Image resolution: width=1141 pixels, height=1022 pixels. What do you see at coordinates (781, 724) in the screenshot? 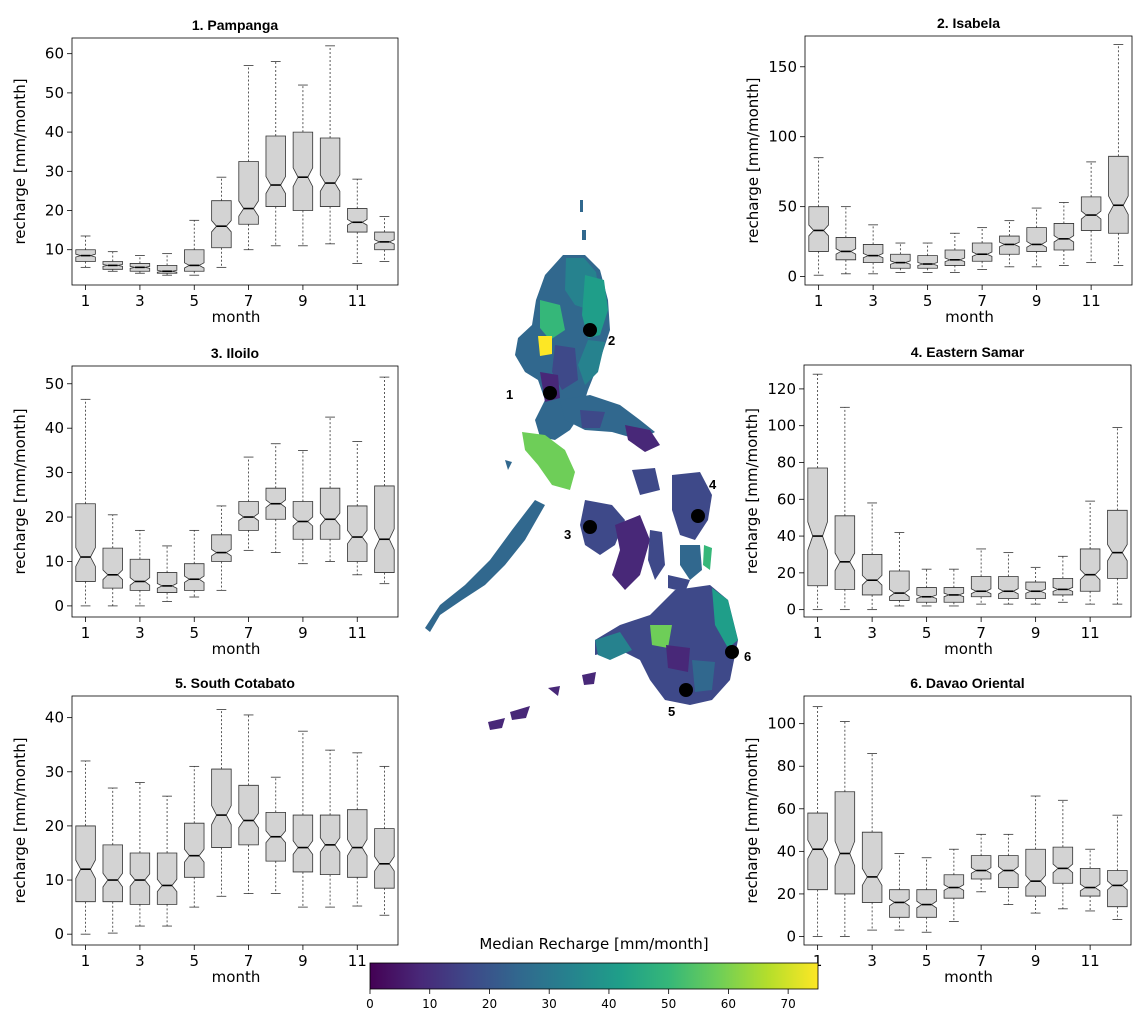
I see `y-tick-label: 100` at bounding box center [781, 724].